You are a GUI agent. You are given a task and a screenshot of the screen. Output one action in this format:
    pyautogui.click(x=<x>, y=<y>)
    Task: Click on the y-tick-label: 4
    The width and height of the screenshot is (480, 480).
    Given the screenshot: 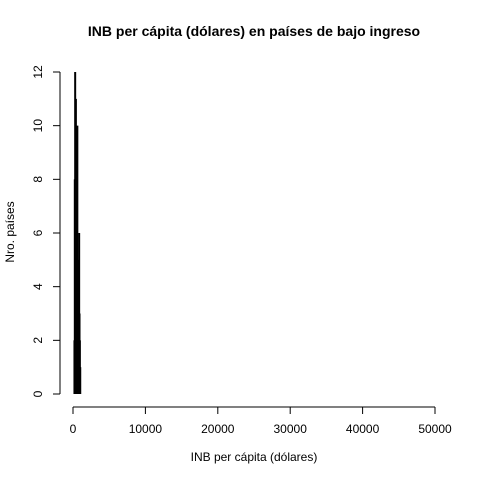 What is the action you would take?
    pyautogui.click(x=38, y=286)
    